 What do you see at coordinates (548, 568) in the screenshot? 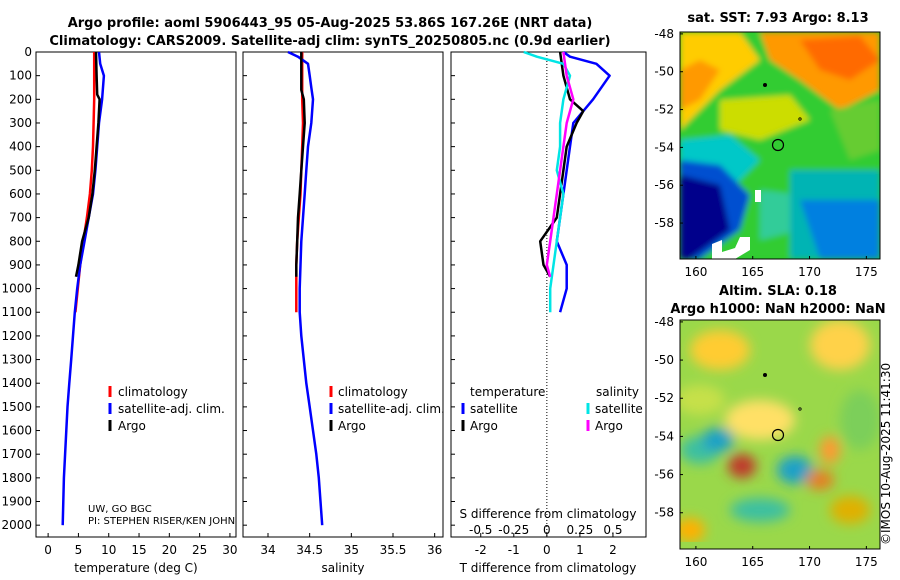
I see `t-difference-xlabel: T difference from climatology` at bounding box center [548, 568].